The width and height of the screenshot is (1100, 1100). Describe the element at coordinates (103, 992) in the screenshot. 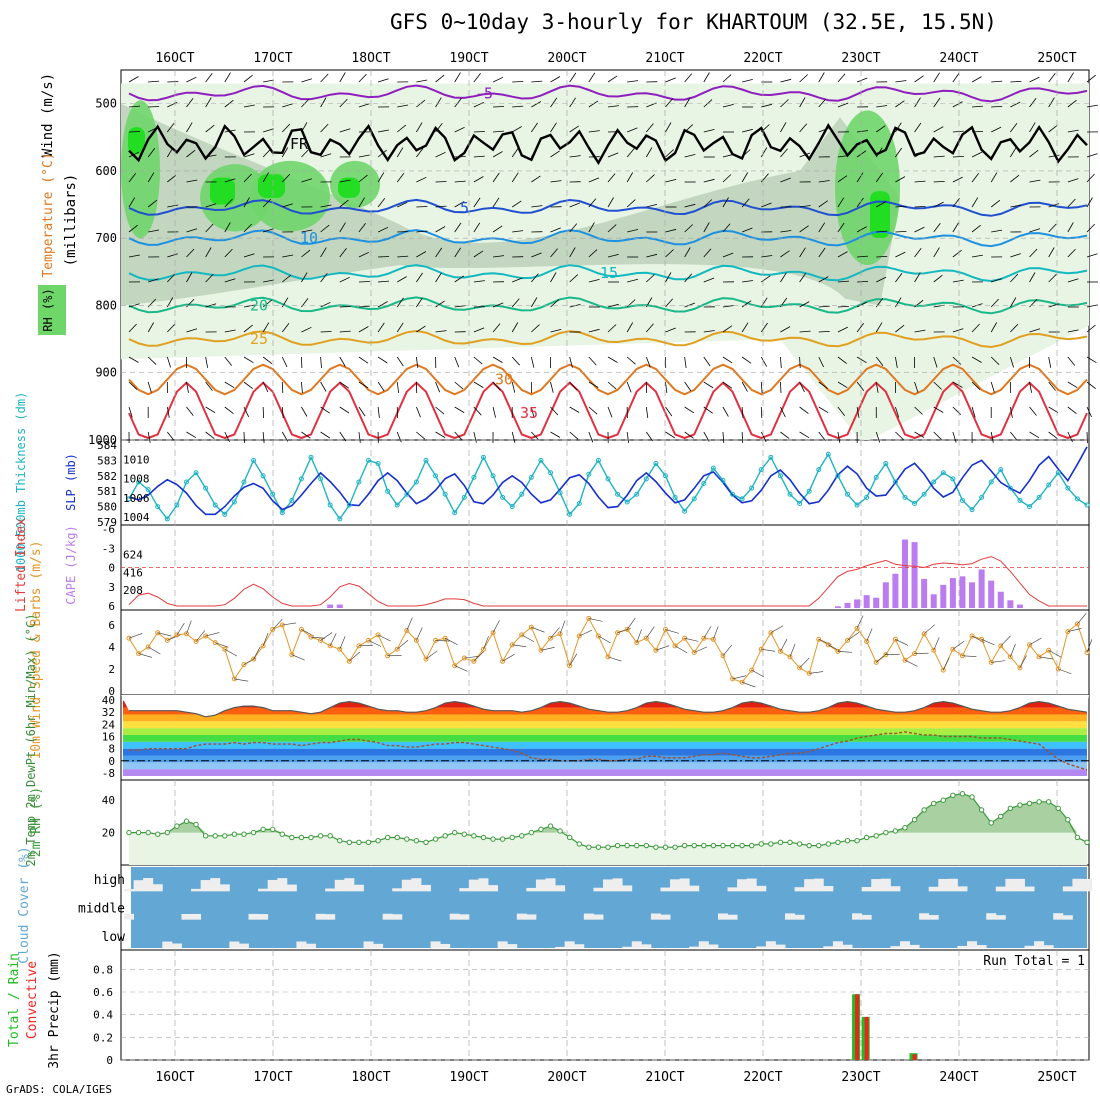

I see `precip-tick: 0.6` at that location.